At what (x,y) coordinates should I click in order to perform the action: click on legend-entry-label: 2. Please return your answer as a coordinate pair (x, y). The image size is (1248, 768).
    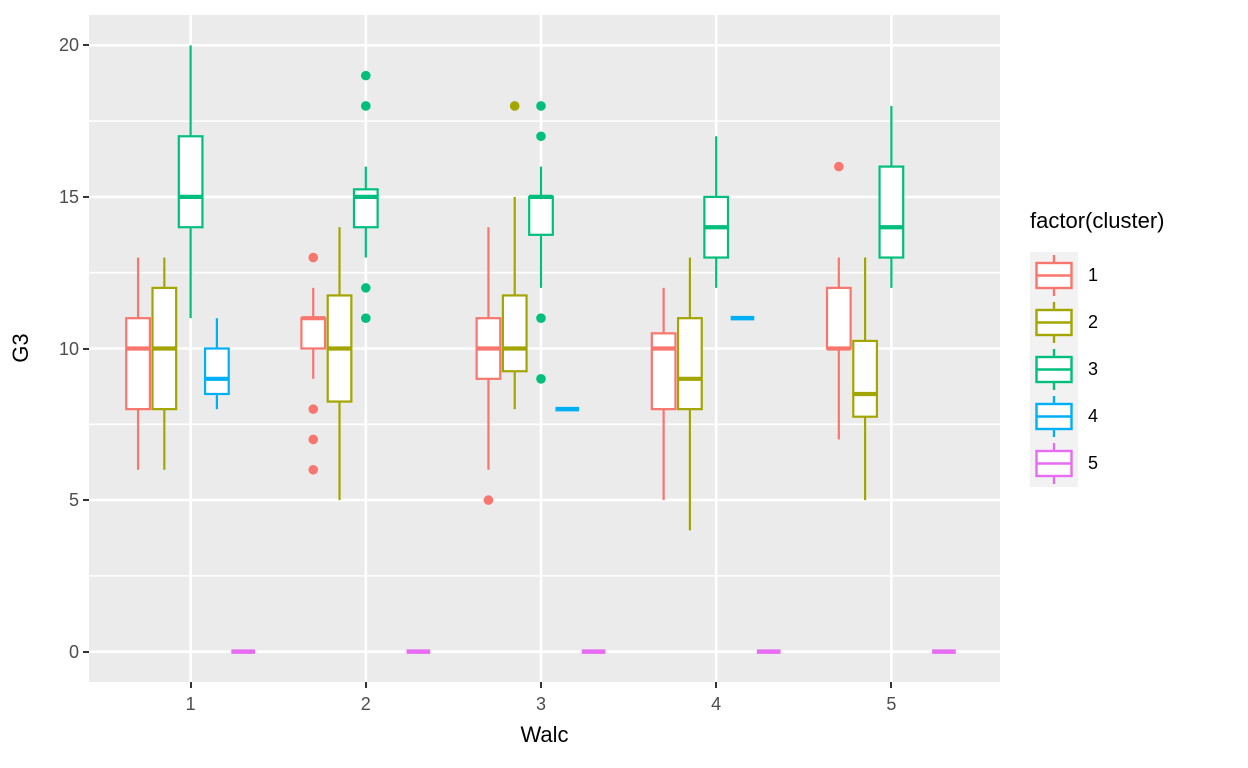
    Looking at the image, I should click on (1093, 322).